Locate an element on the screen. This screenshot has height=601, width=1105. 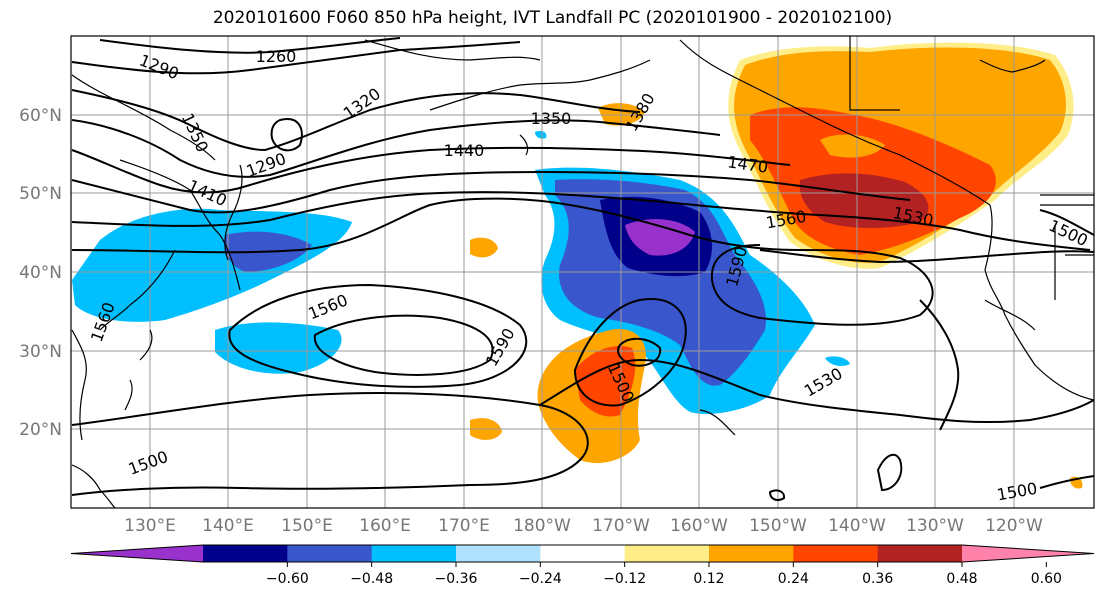
colorbar-outline is located at coordinates (582, 553).